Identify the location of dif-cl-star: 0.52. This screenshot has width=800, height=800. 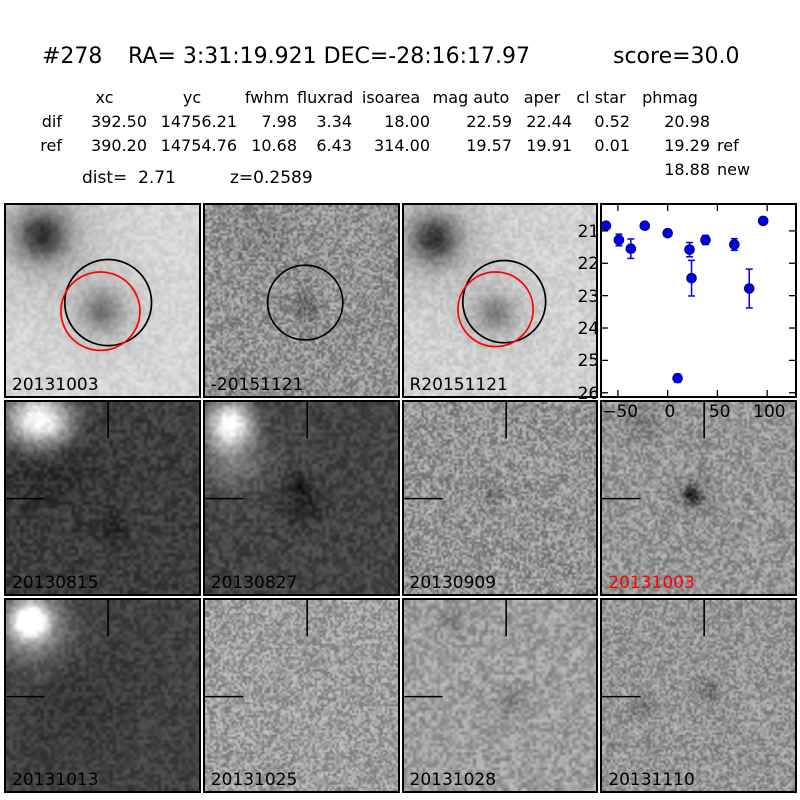
(612, 121).